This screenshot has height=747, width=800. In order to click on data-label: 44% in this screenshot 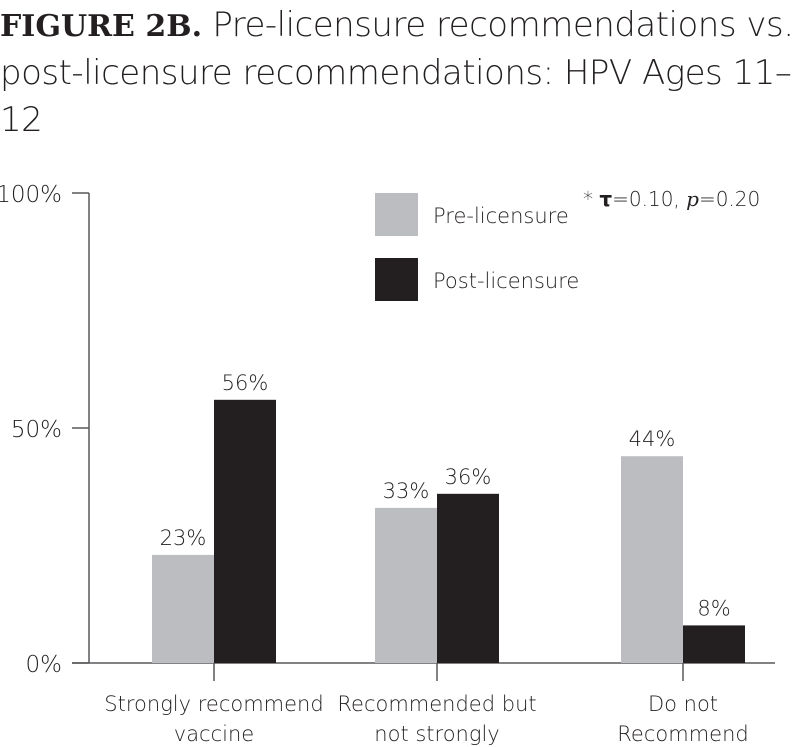, I will do `click(652, 439)`.